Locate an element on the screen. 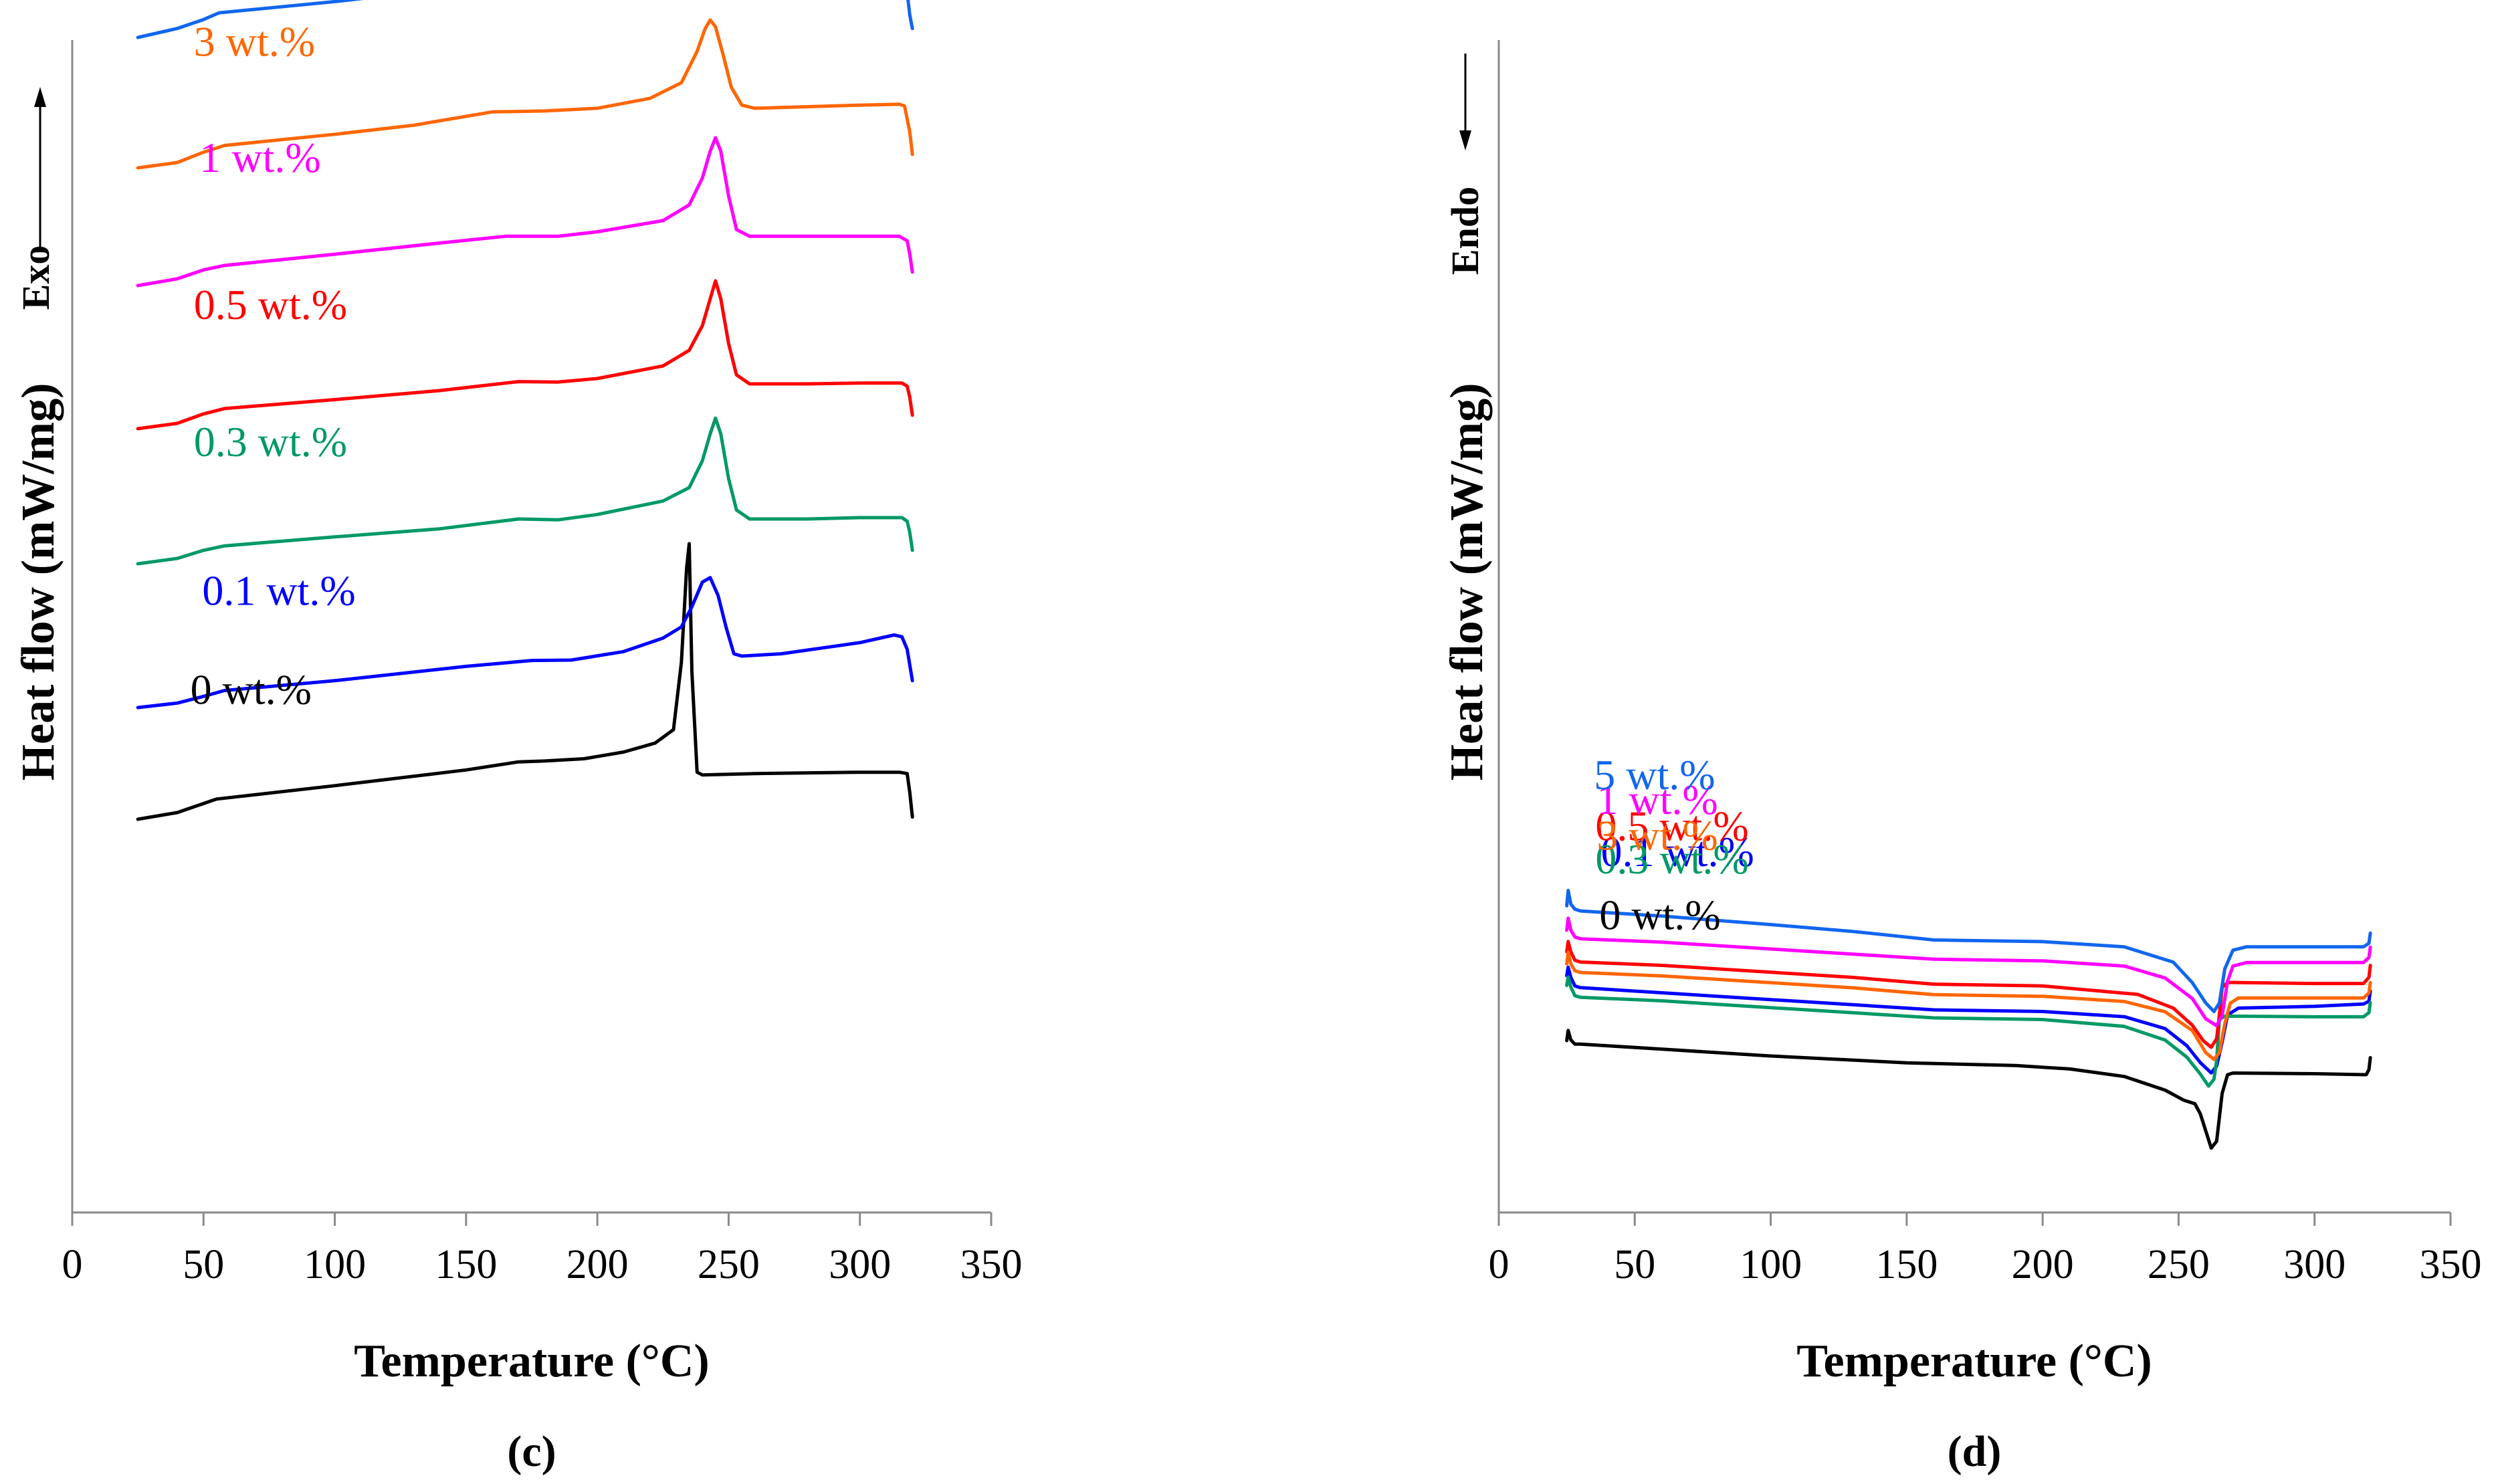 This screenshot has height=1484, width=2496. series-group is located at coordinates (1968, 1019).